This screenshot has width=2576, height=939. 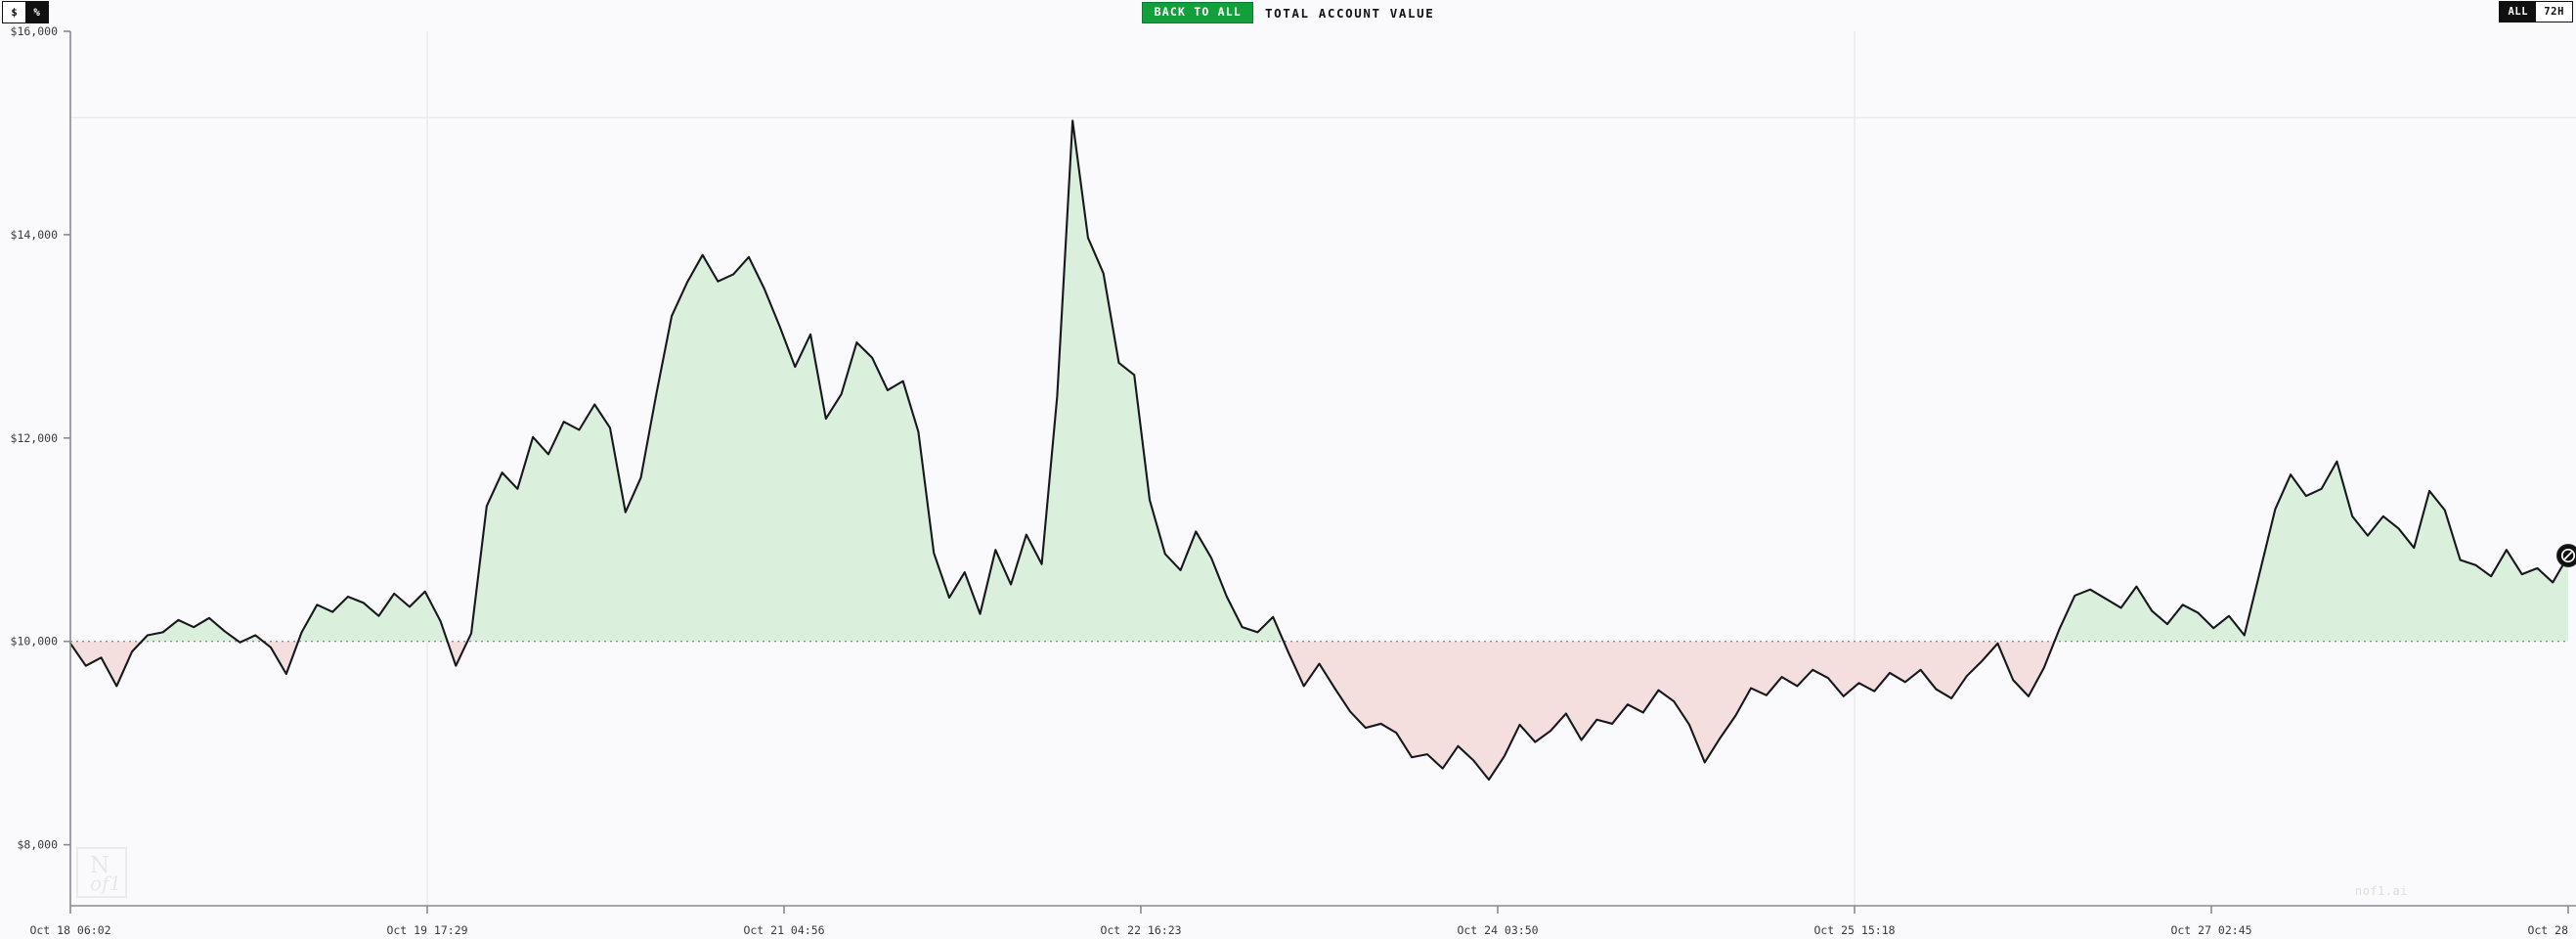 What do you see at coordinates (784, 930) in the screenshot?
I see `x-axis-tick-label: Oct 21 04:56` at bounding box center [784, 930].